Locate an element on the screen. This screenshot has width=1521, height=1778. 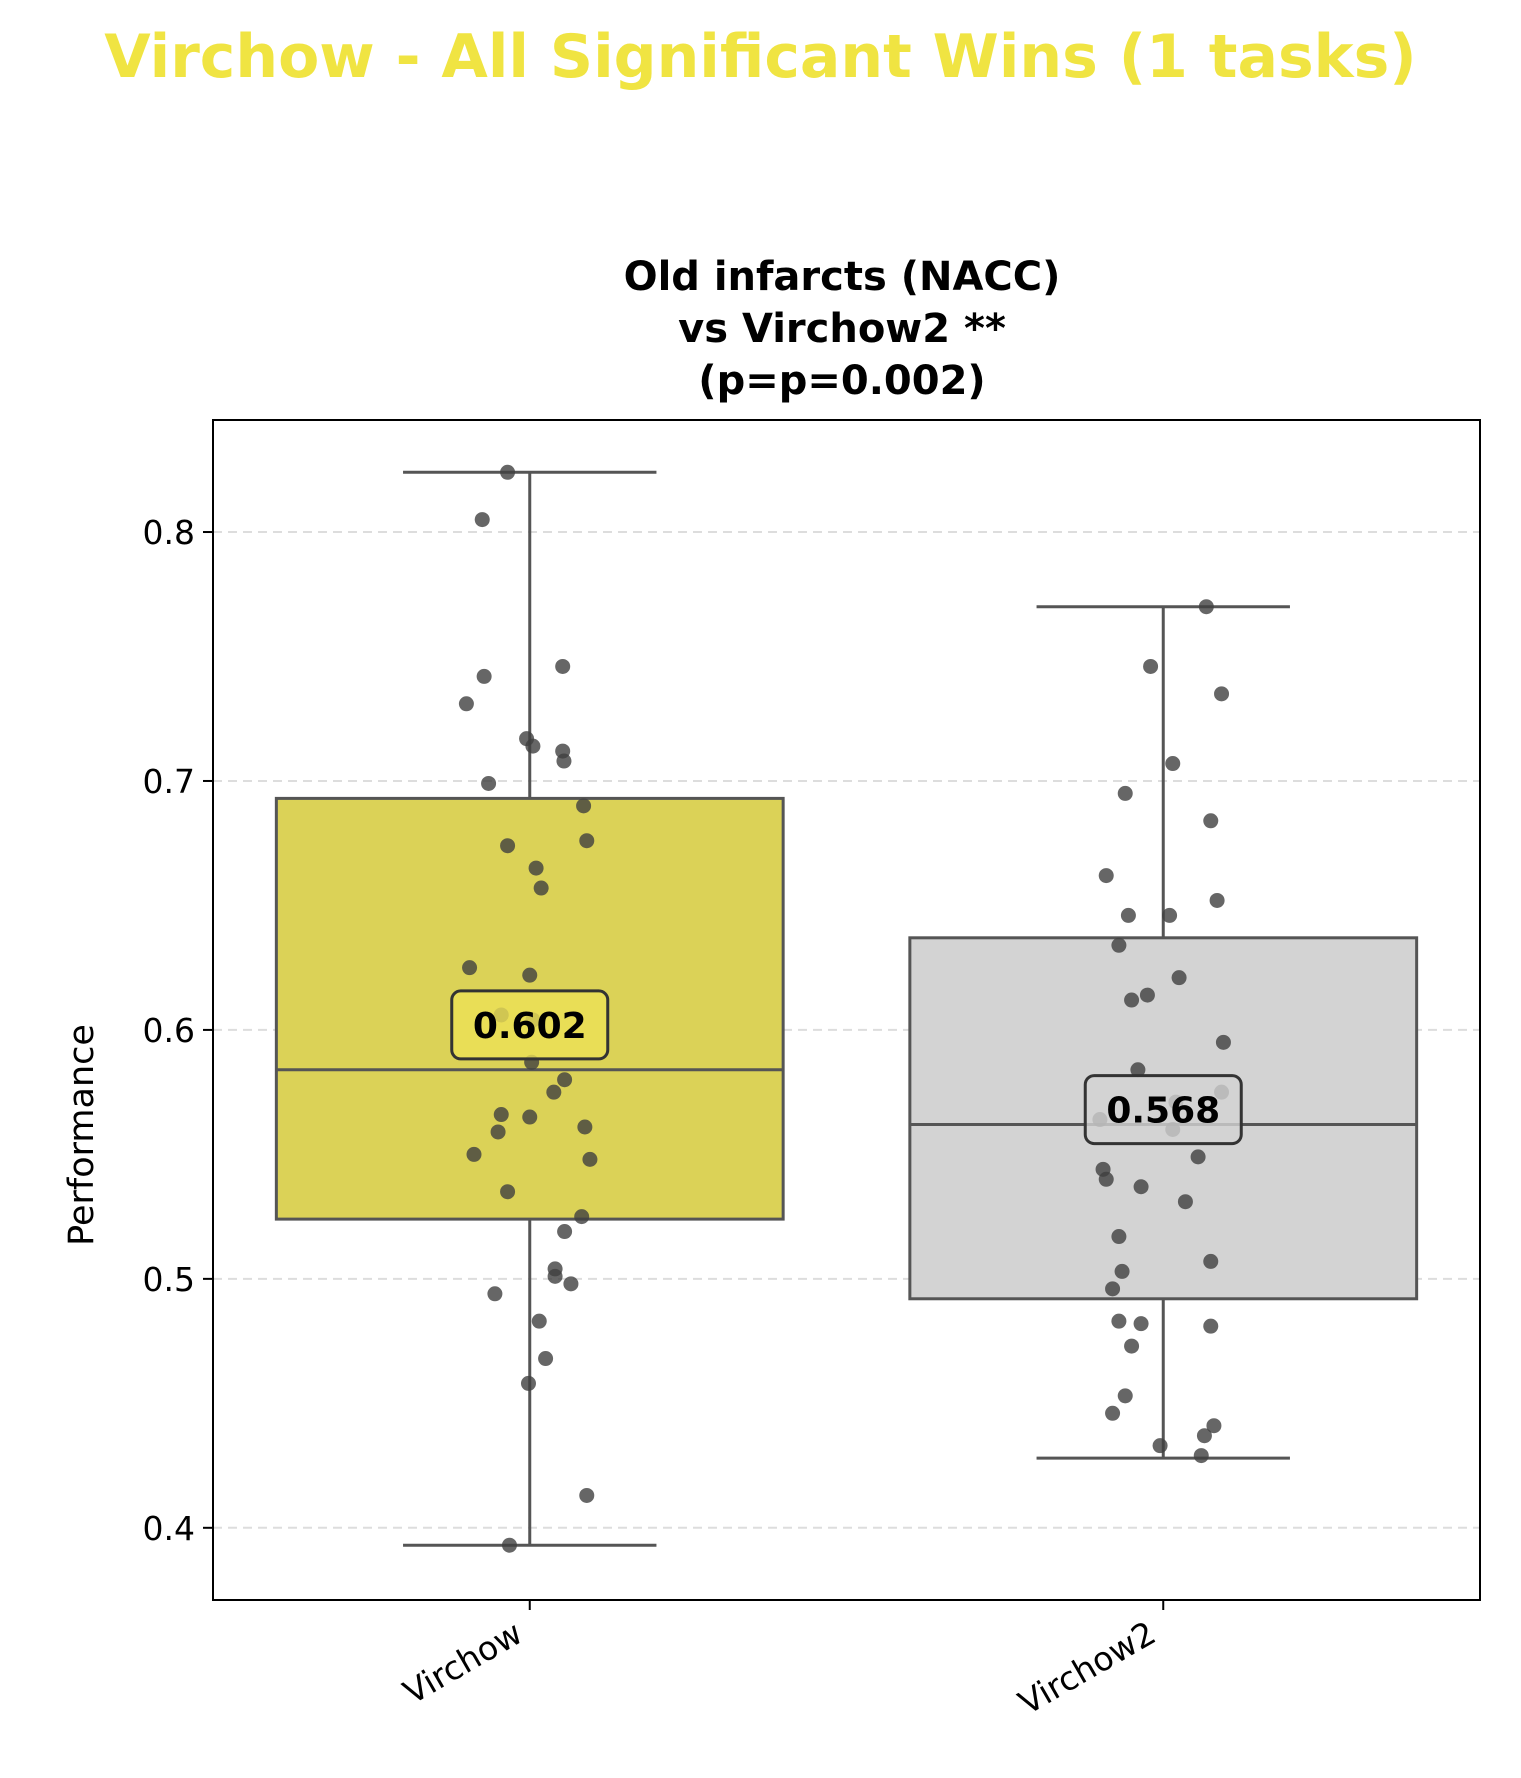
mean-label-box-virchow2 is located at coordinates (1163, 1110).